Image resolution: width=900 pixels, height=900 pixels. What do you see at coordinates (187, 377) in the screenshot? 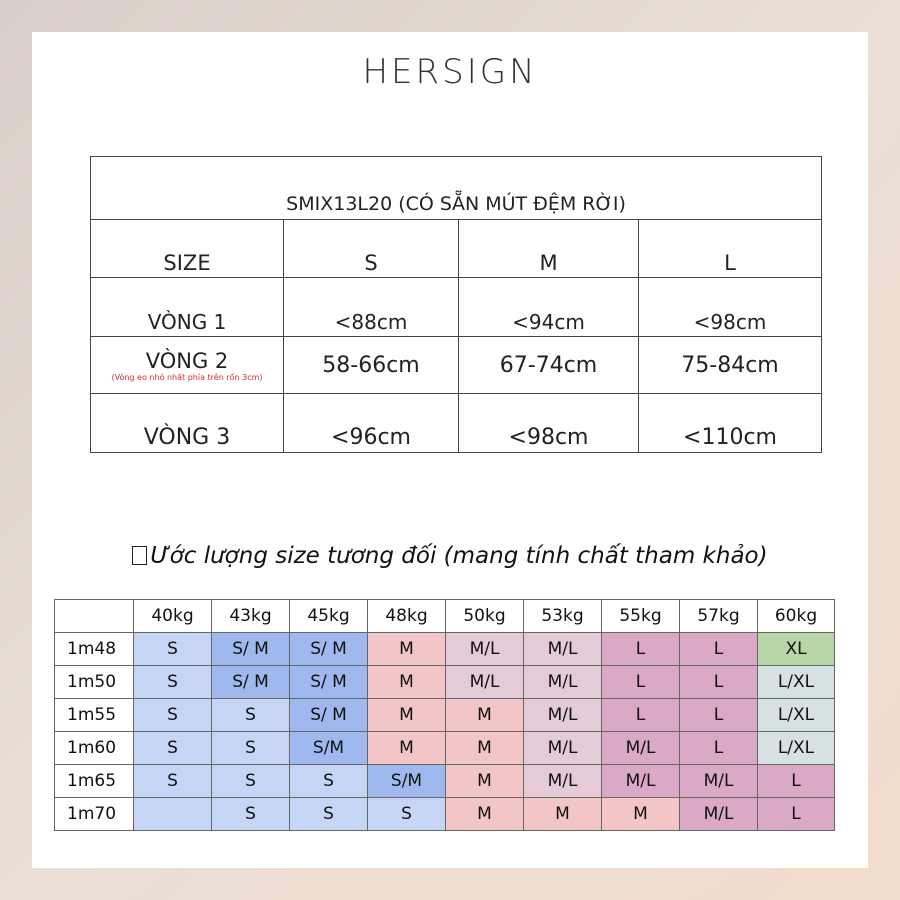
I see `vong2-note: (Vòng eo nhỏ nhất phía trên rốn 3cm)` at bounding box center [187, 377].